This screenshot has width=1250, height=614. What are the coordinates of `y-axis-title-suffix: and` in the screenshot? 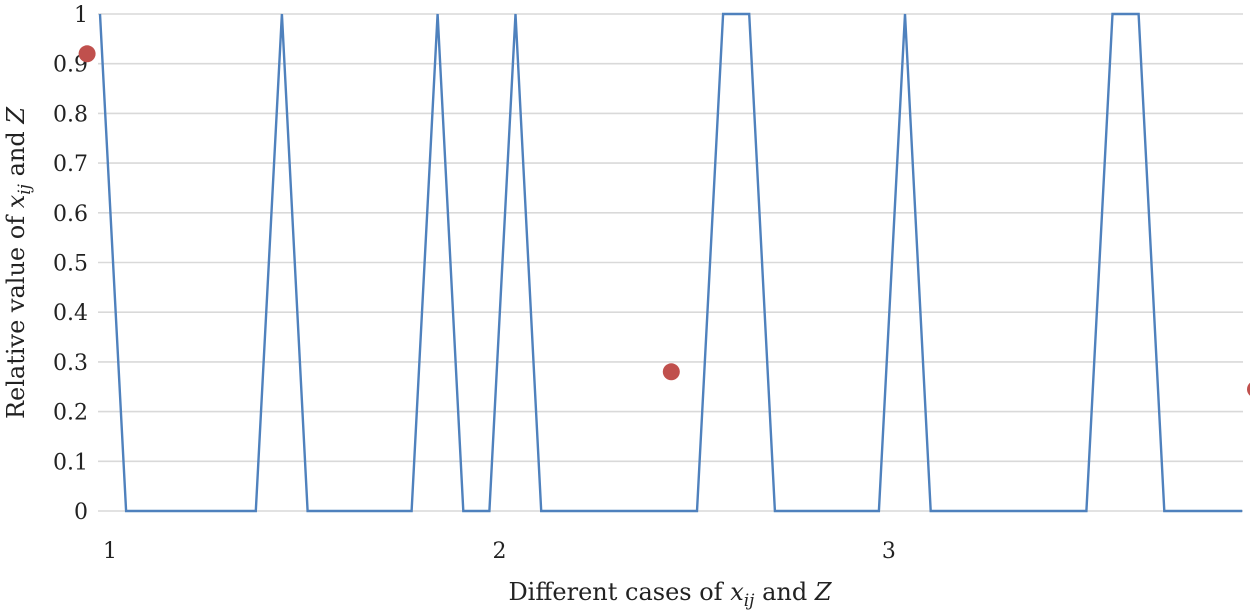 It's located at (16, 154).